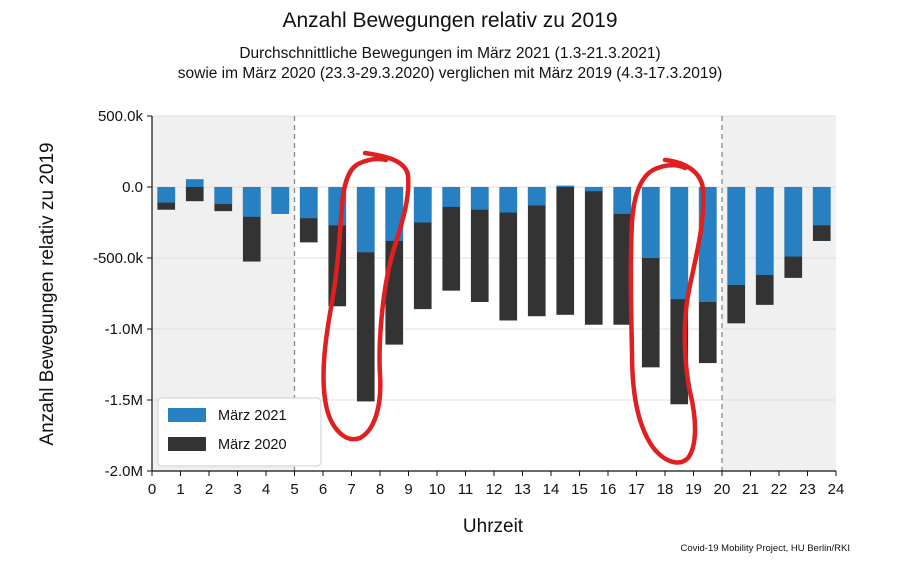 The height and width of the screenshot is (570, 899). I want to click on x-tick-label-11: 11, so click(466, 489).